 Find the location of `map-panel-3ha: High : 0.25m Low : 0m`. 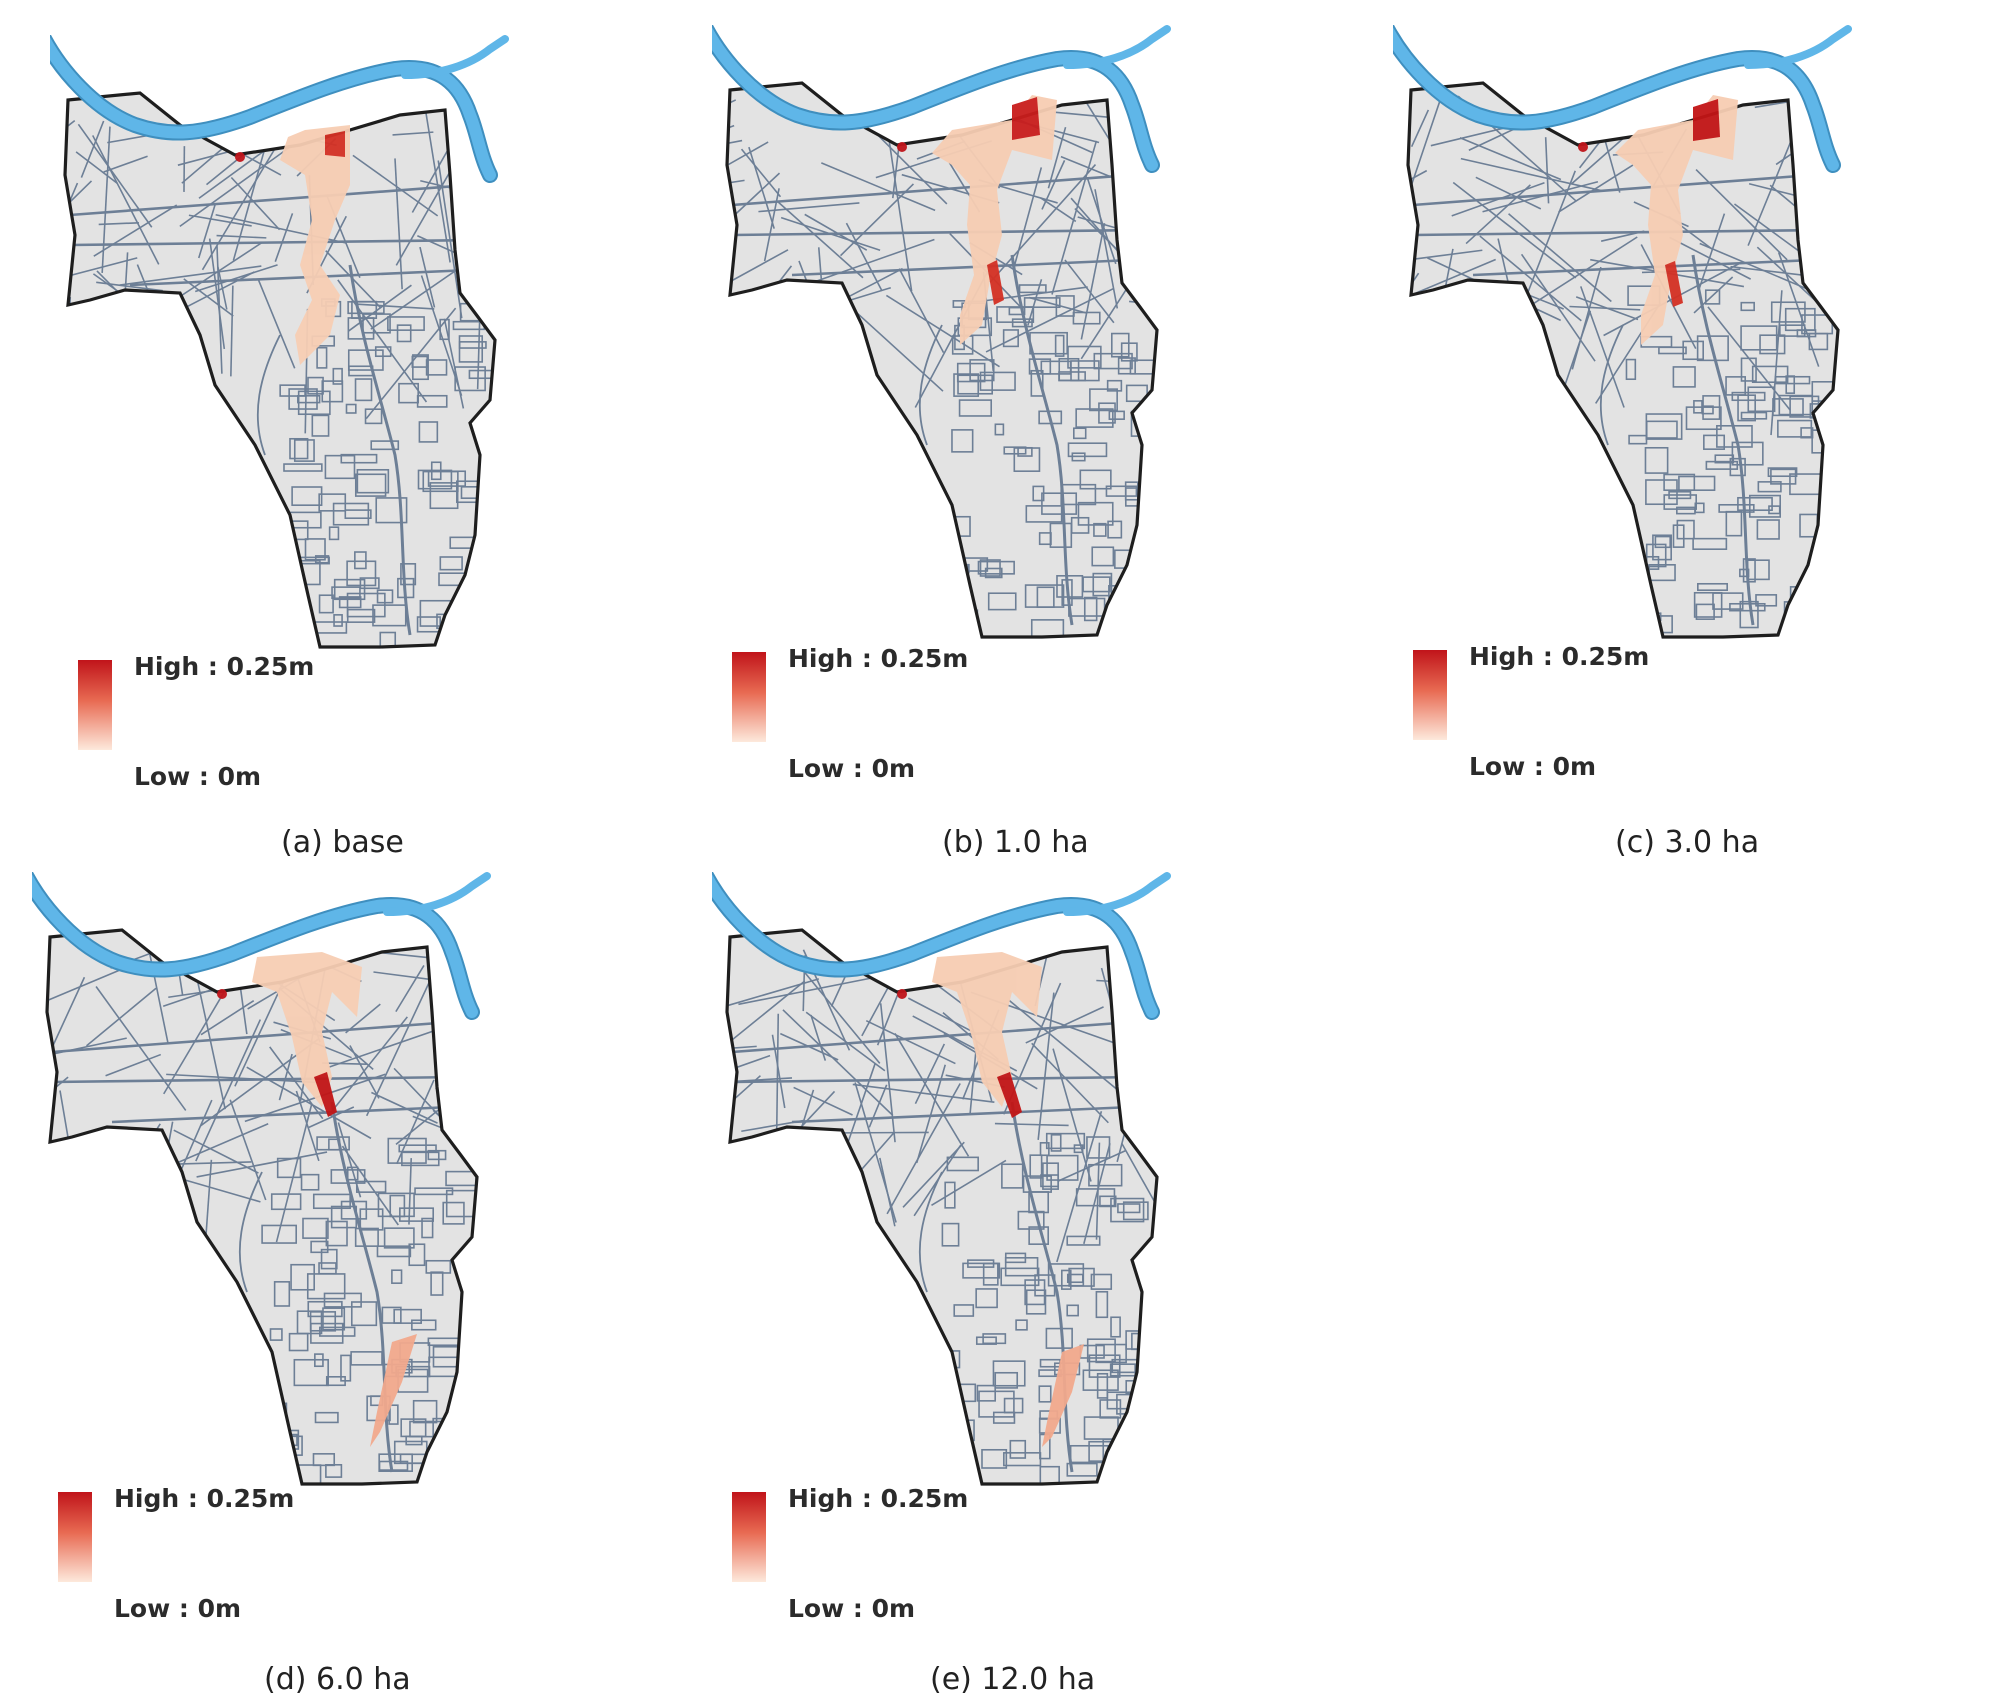

map-panel-3ha: High : 0.25m Low : 0m is located at coordinates (1700, 435).